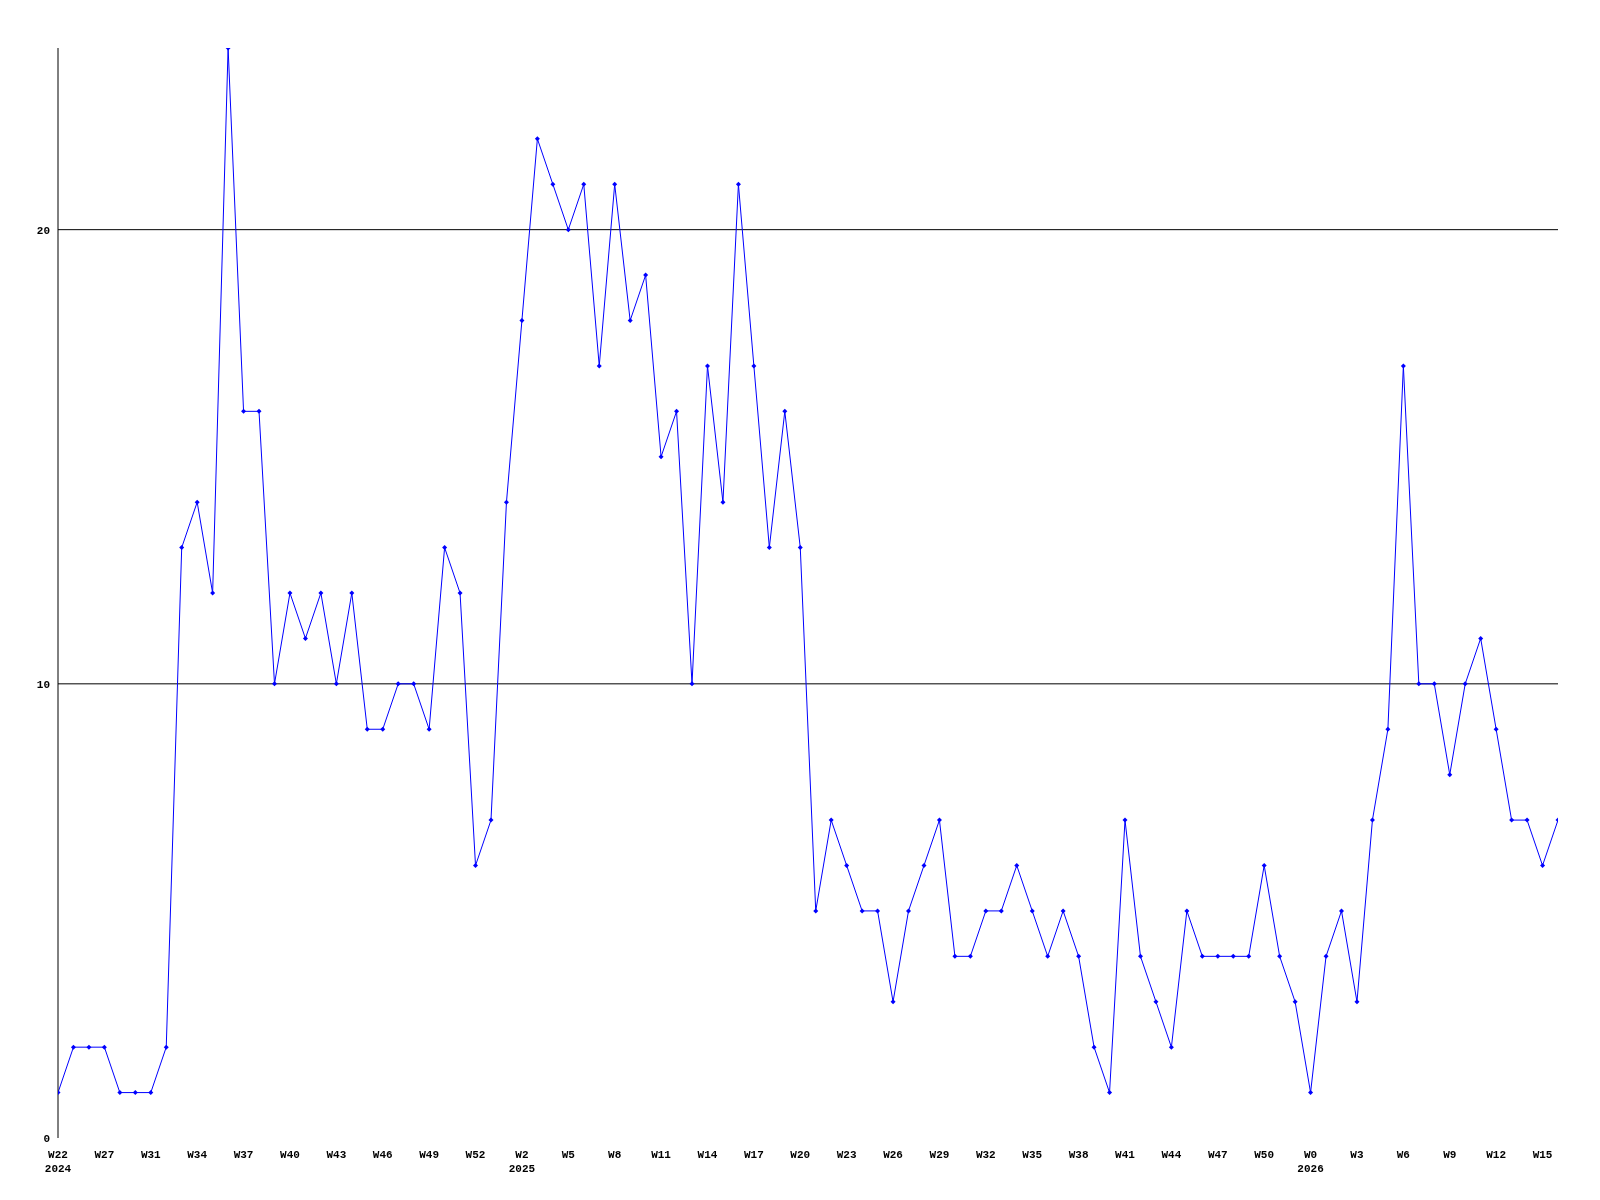 This screenshot has width=1600, height=1200. I want to click on x-tick-label: W27, so click(104, 1155).